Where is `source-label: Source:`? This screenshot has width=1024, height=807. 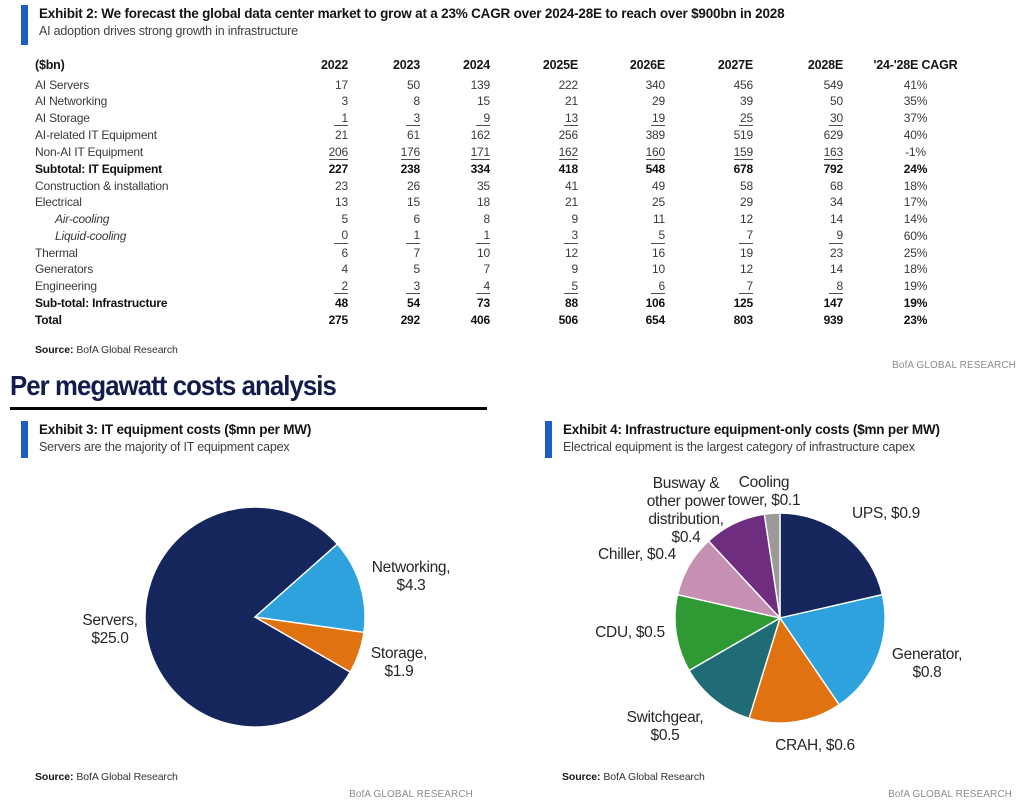
source-label: Source: is located at coordinates (54, 350).